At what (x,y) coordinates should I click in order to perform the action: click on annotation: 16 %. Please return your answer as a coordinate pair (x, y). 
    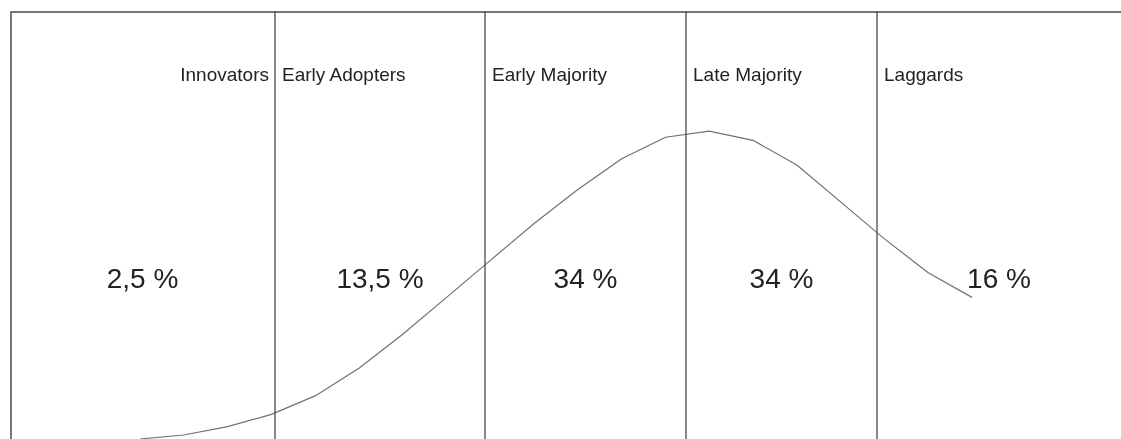
    Looking at the image, I should click on (999, 278).